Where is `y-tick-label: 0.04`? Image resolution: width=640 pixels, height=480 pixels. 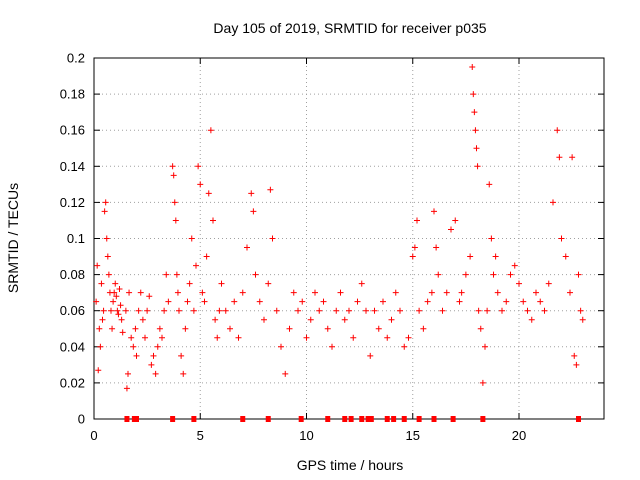
y-tick-label: 0.04 is located at coordinates (72, 346).